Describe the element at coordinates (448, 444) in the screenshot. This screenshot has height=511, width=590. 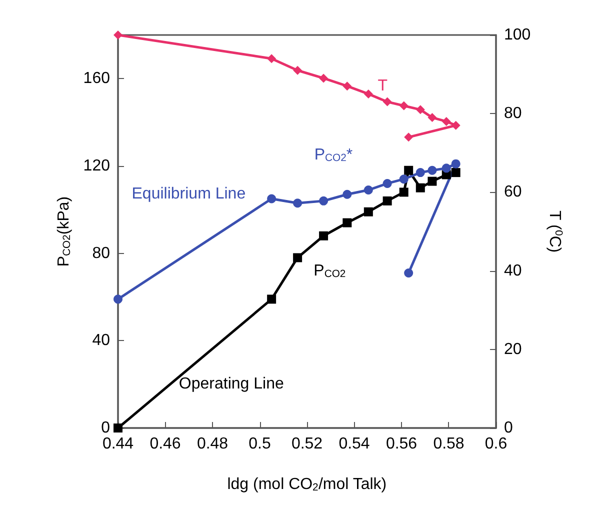
I see `x-tick-label: 0.58` at that location.